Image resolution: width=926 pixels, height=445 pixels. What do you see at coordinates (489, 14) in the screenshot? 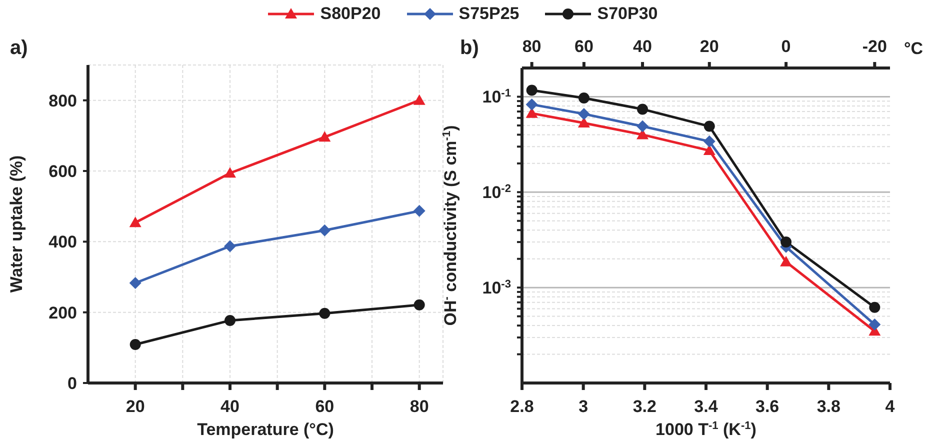
I see `legend-label: S75P25` at bounding box center [489, 14].